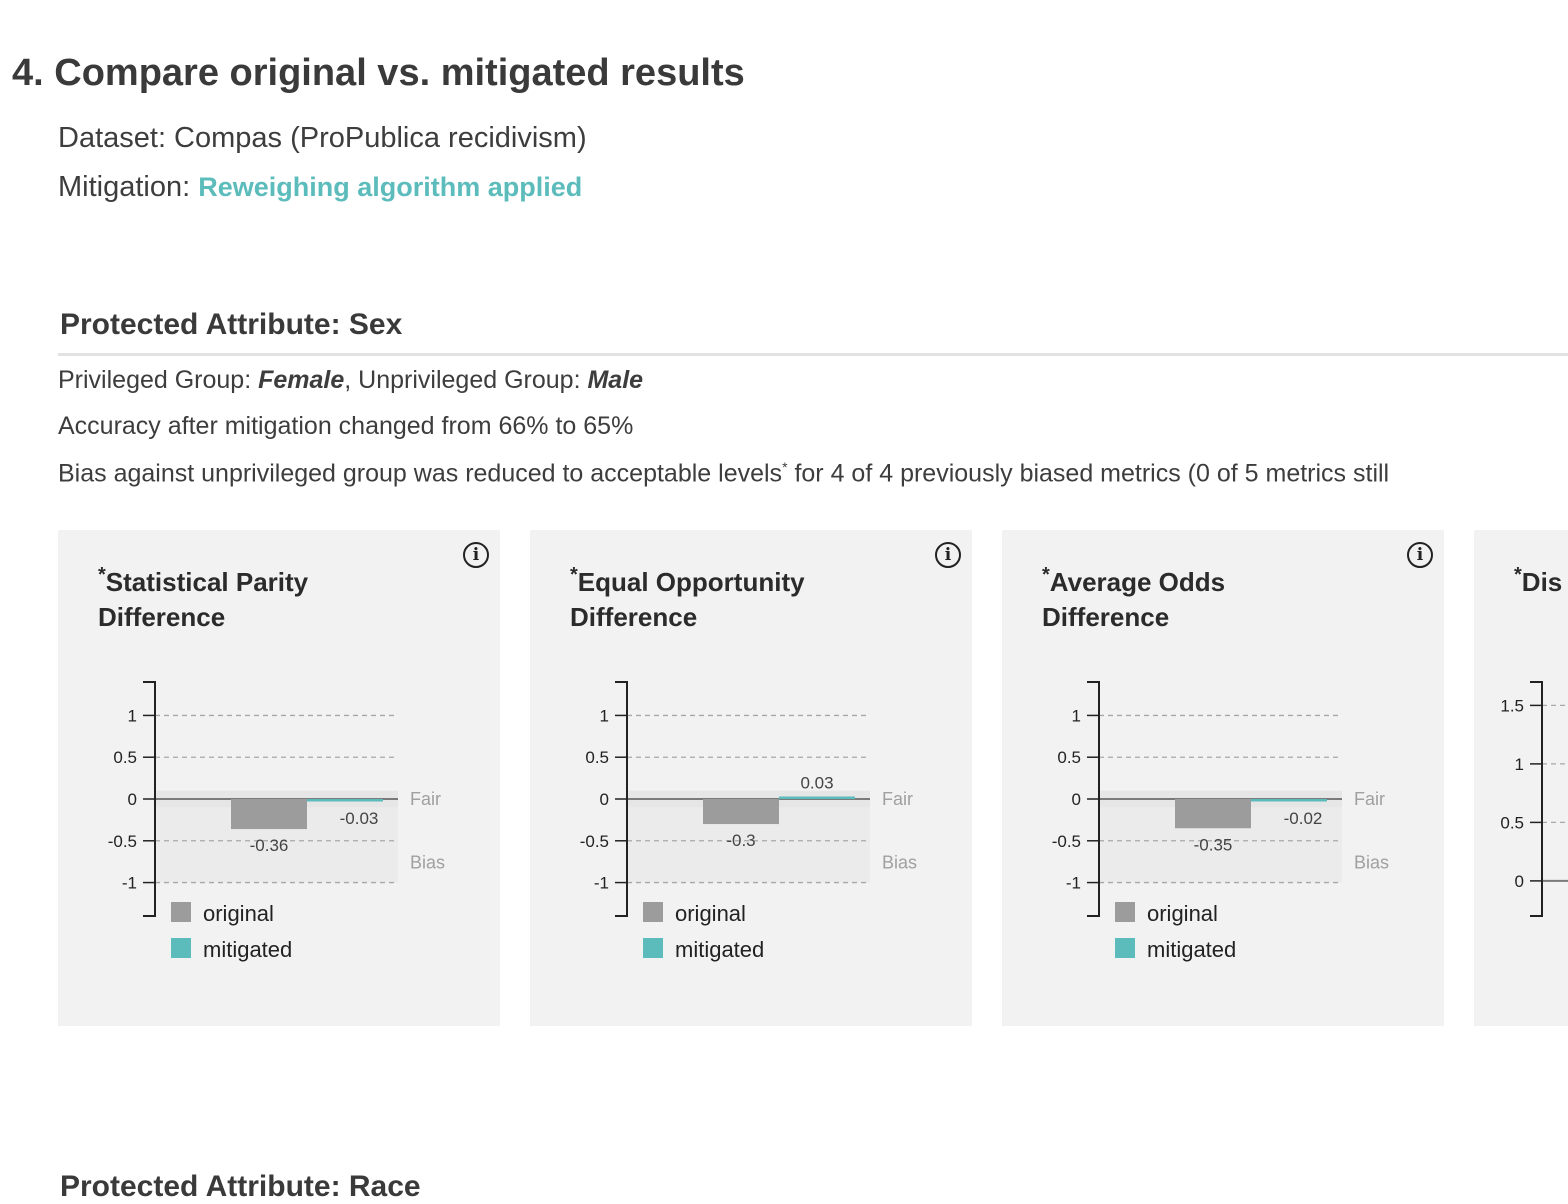 The image size is (1568, 1204). Describe the element at coordinates (359, 818) in the screenshot. I see `data-label: -0.03` at that location.